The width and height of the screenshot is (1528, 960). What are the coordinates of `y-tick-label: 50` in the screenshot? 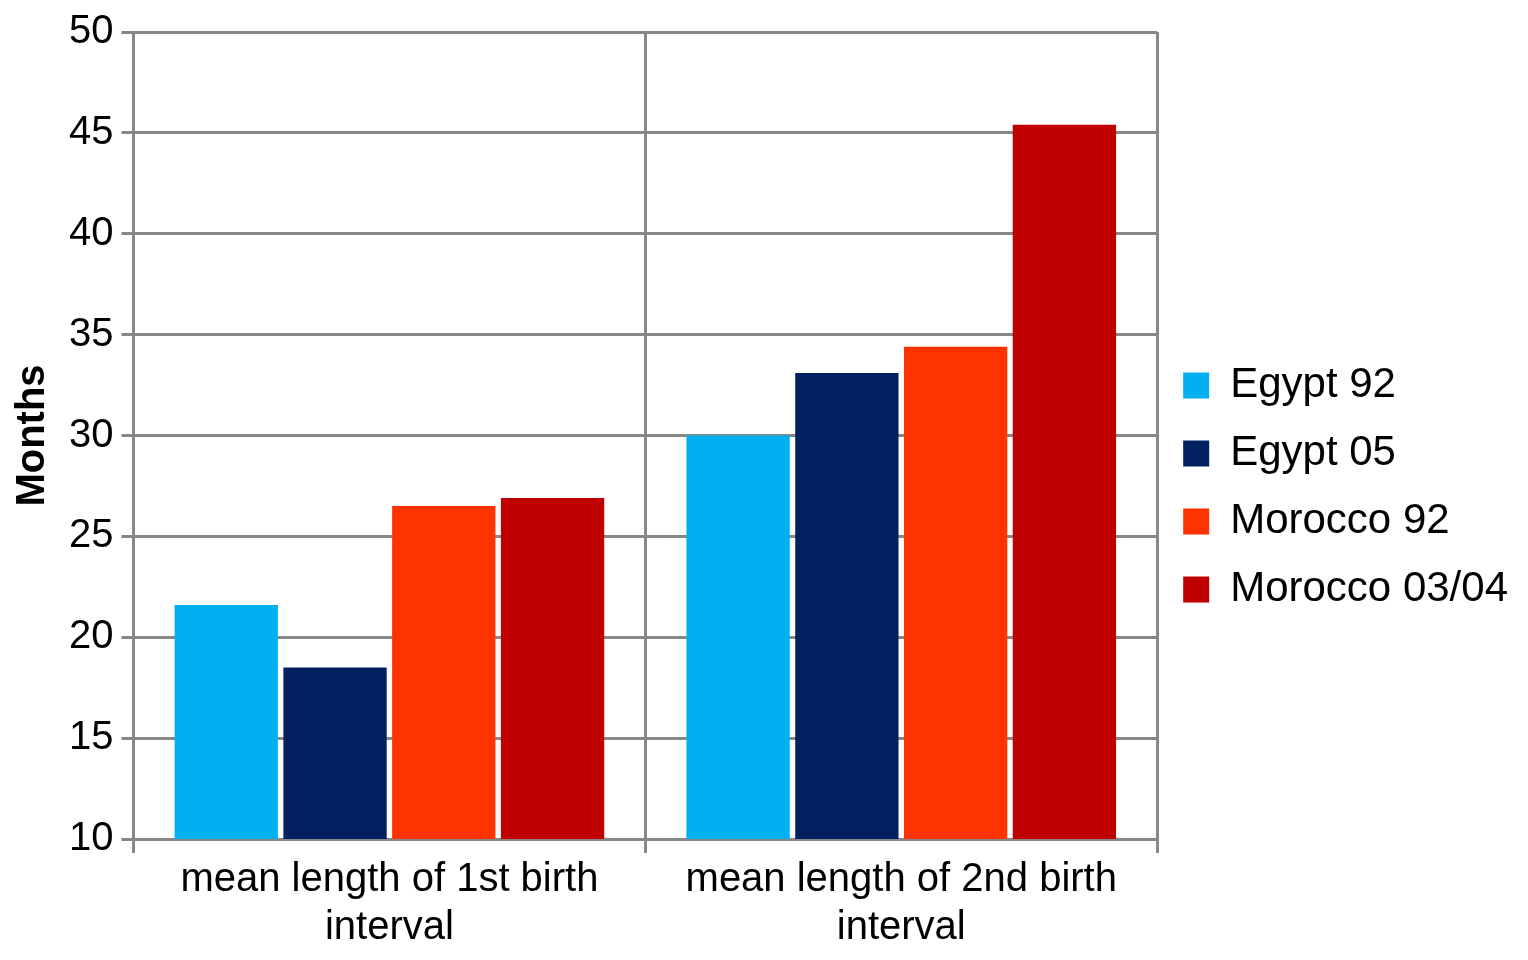 It's located at (91, 29).